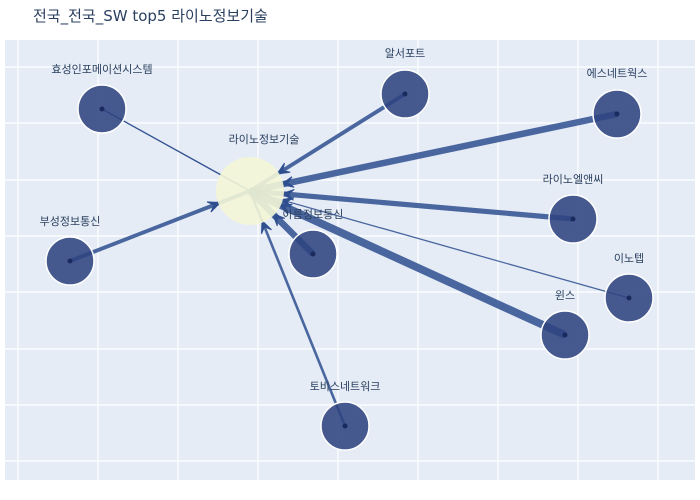 The height and width of the screenshot is (500, 700). Describe the element at coordinates (70, 261) in the screenshot. I see `node-dot-bosung` at that location.